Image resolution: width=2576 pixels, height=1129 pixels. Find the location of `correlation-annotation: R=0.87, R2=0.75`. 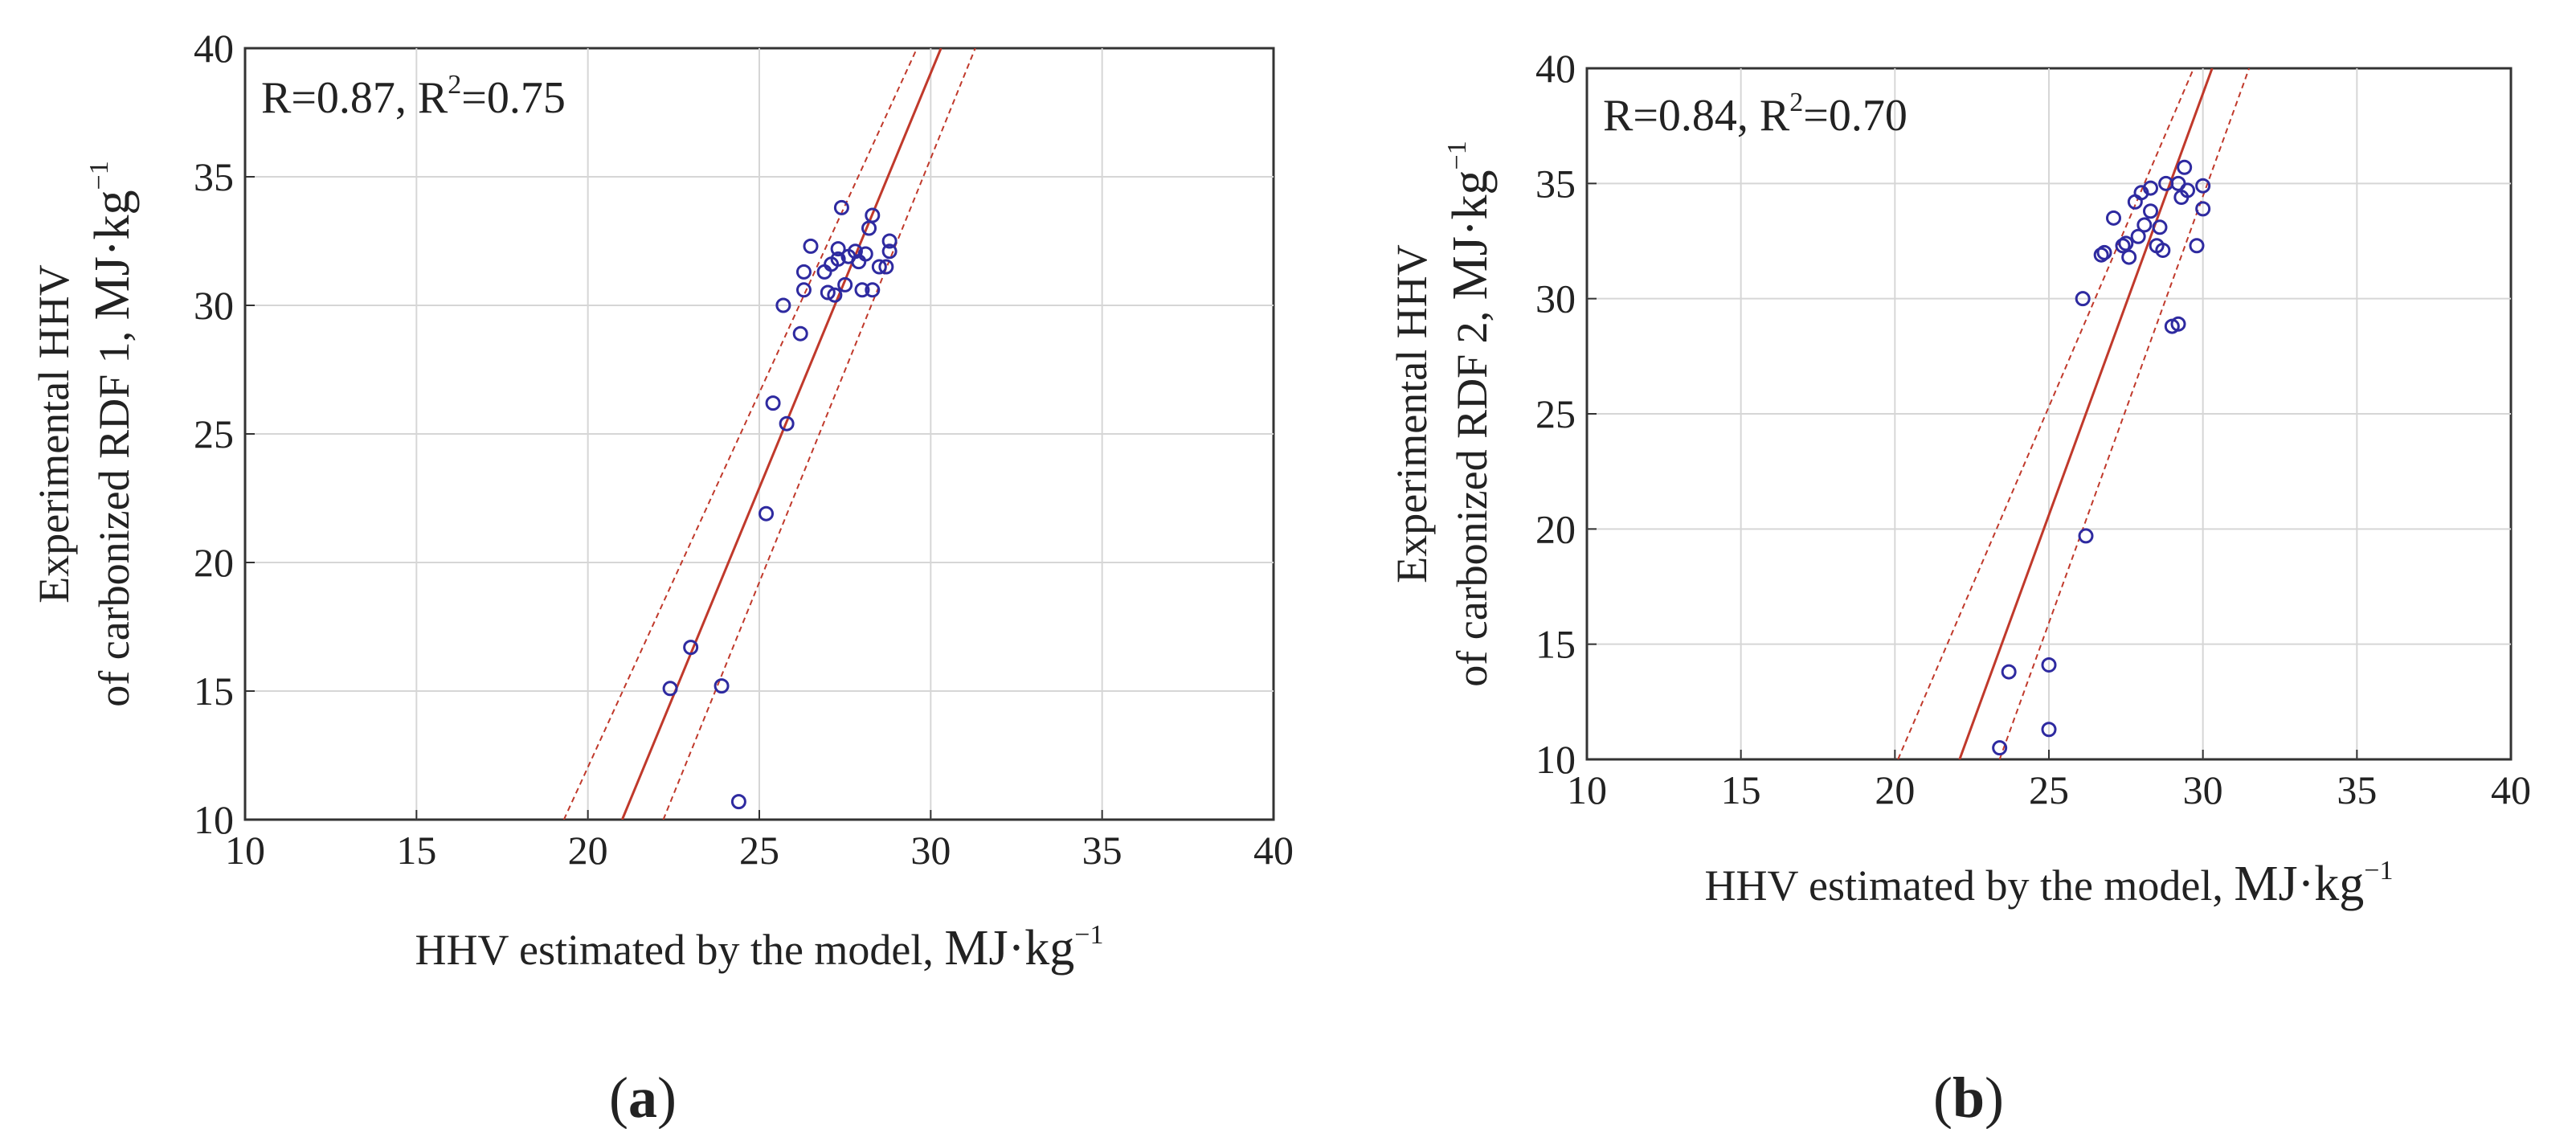

correlation-annotation: R=0.87, R2=0.75 is located at coordinates (413, 96).